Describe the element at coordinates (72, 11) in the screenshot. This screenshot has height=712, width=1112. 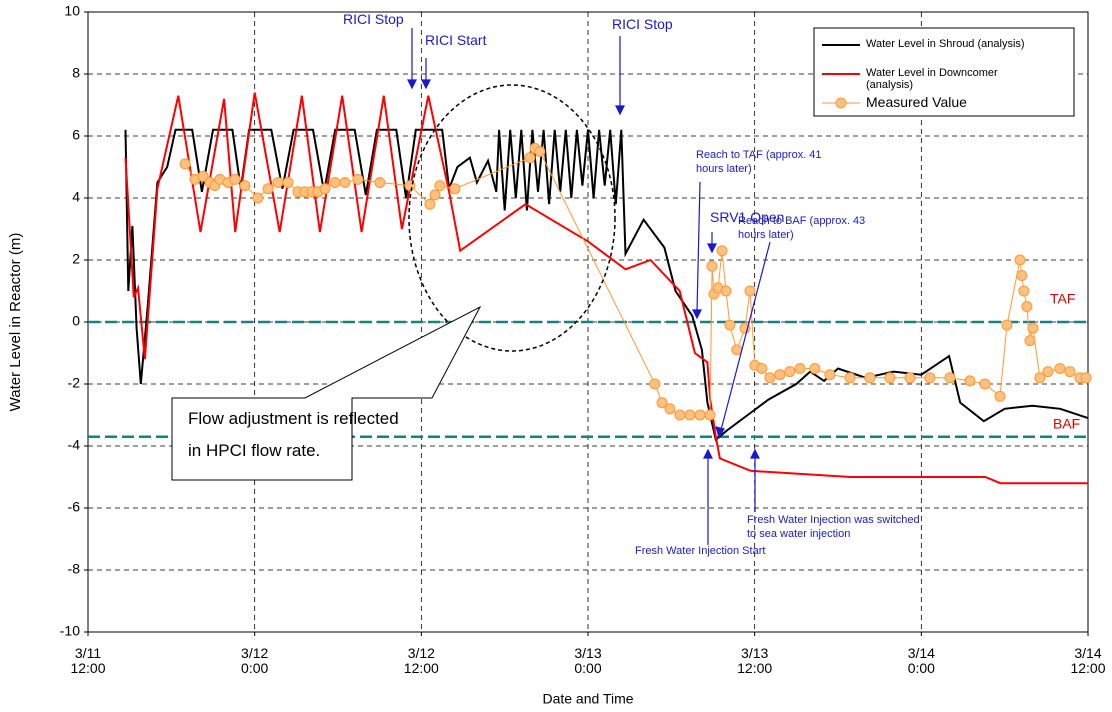
I see `y-tick-label: 10` at that location.